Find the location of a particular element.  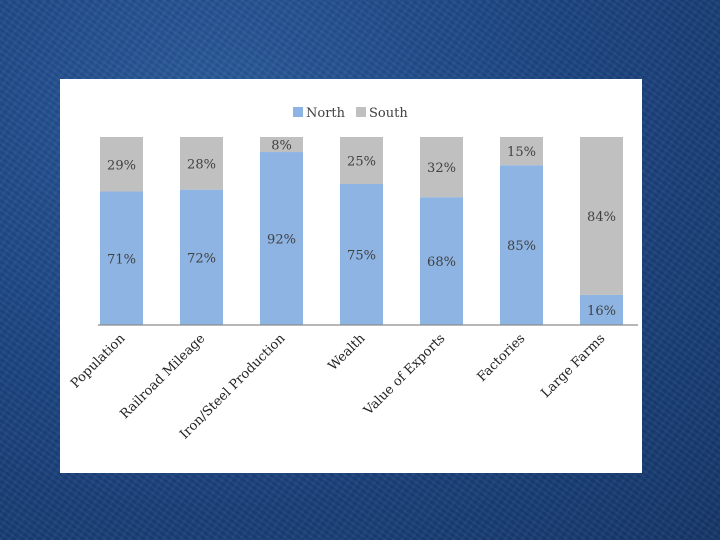

data-label-south-wealth: 25% is located at coordinates (361, 162).